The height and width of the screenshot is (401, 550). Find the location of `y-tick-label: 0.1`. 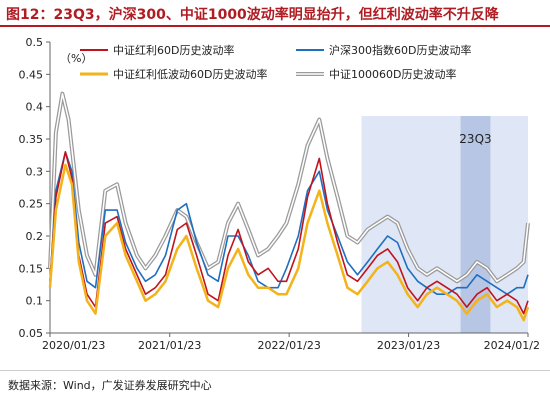

y-tick-label: 0.1 is located at coordinates (35, 301).